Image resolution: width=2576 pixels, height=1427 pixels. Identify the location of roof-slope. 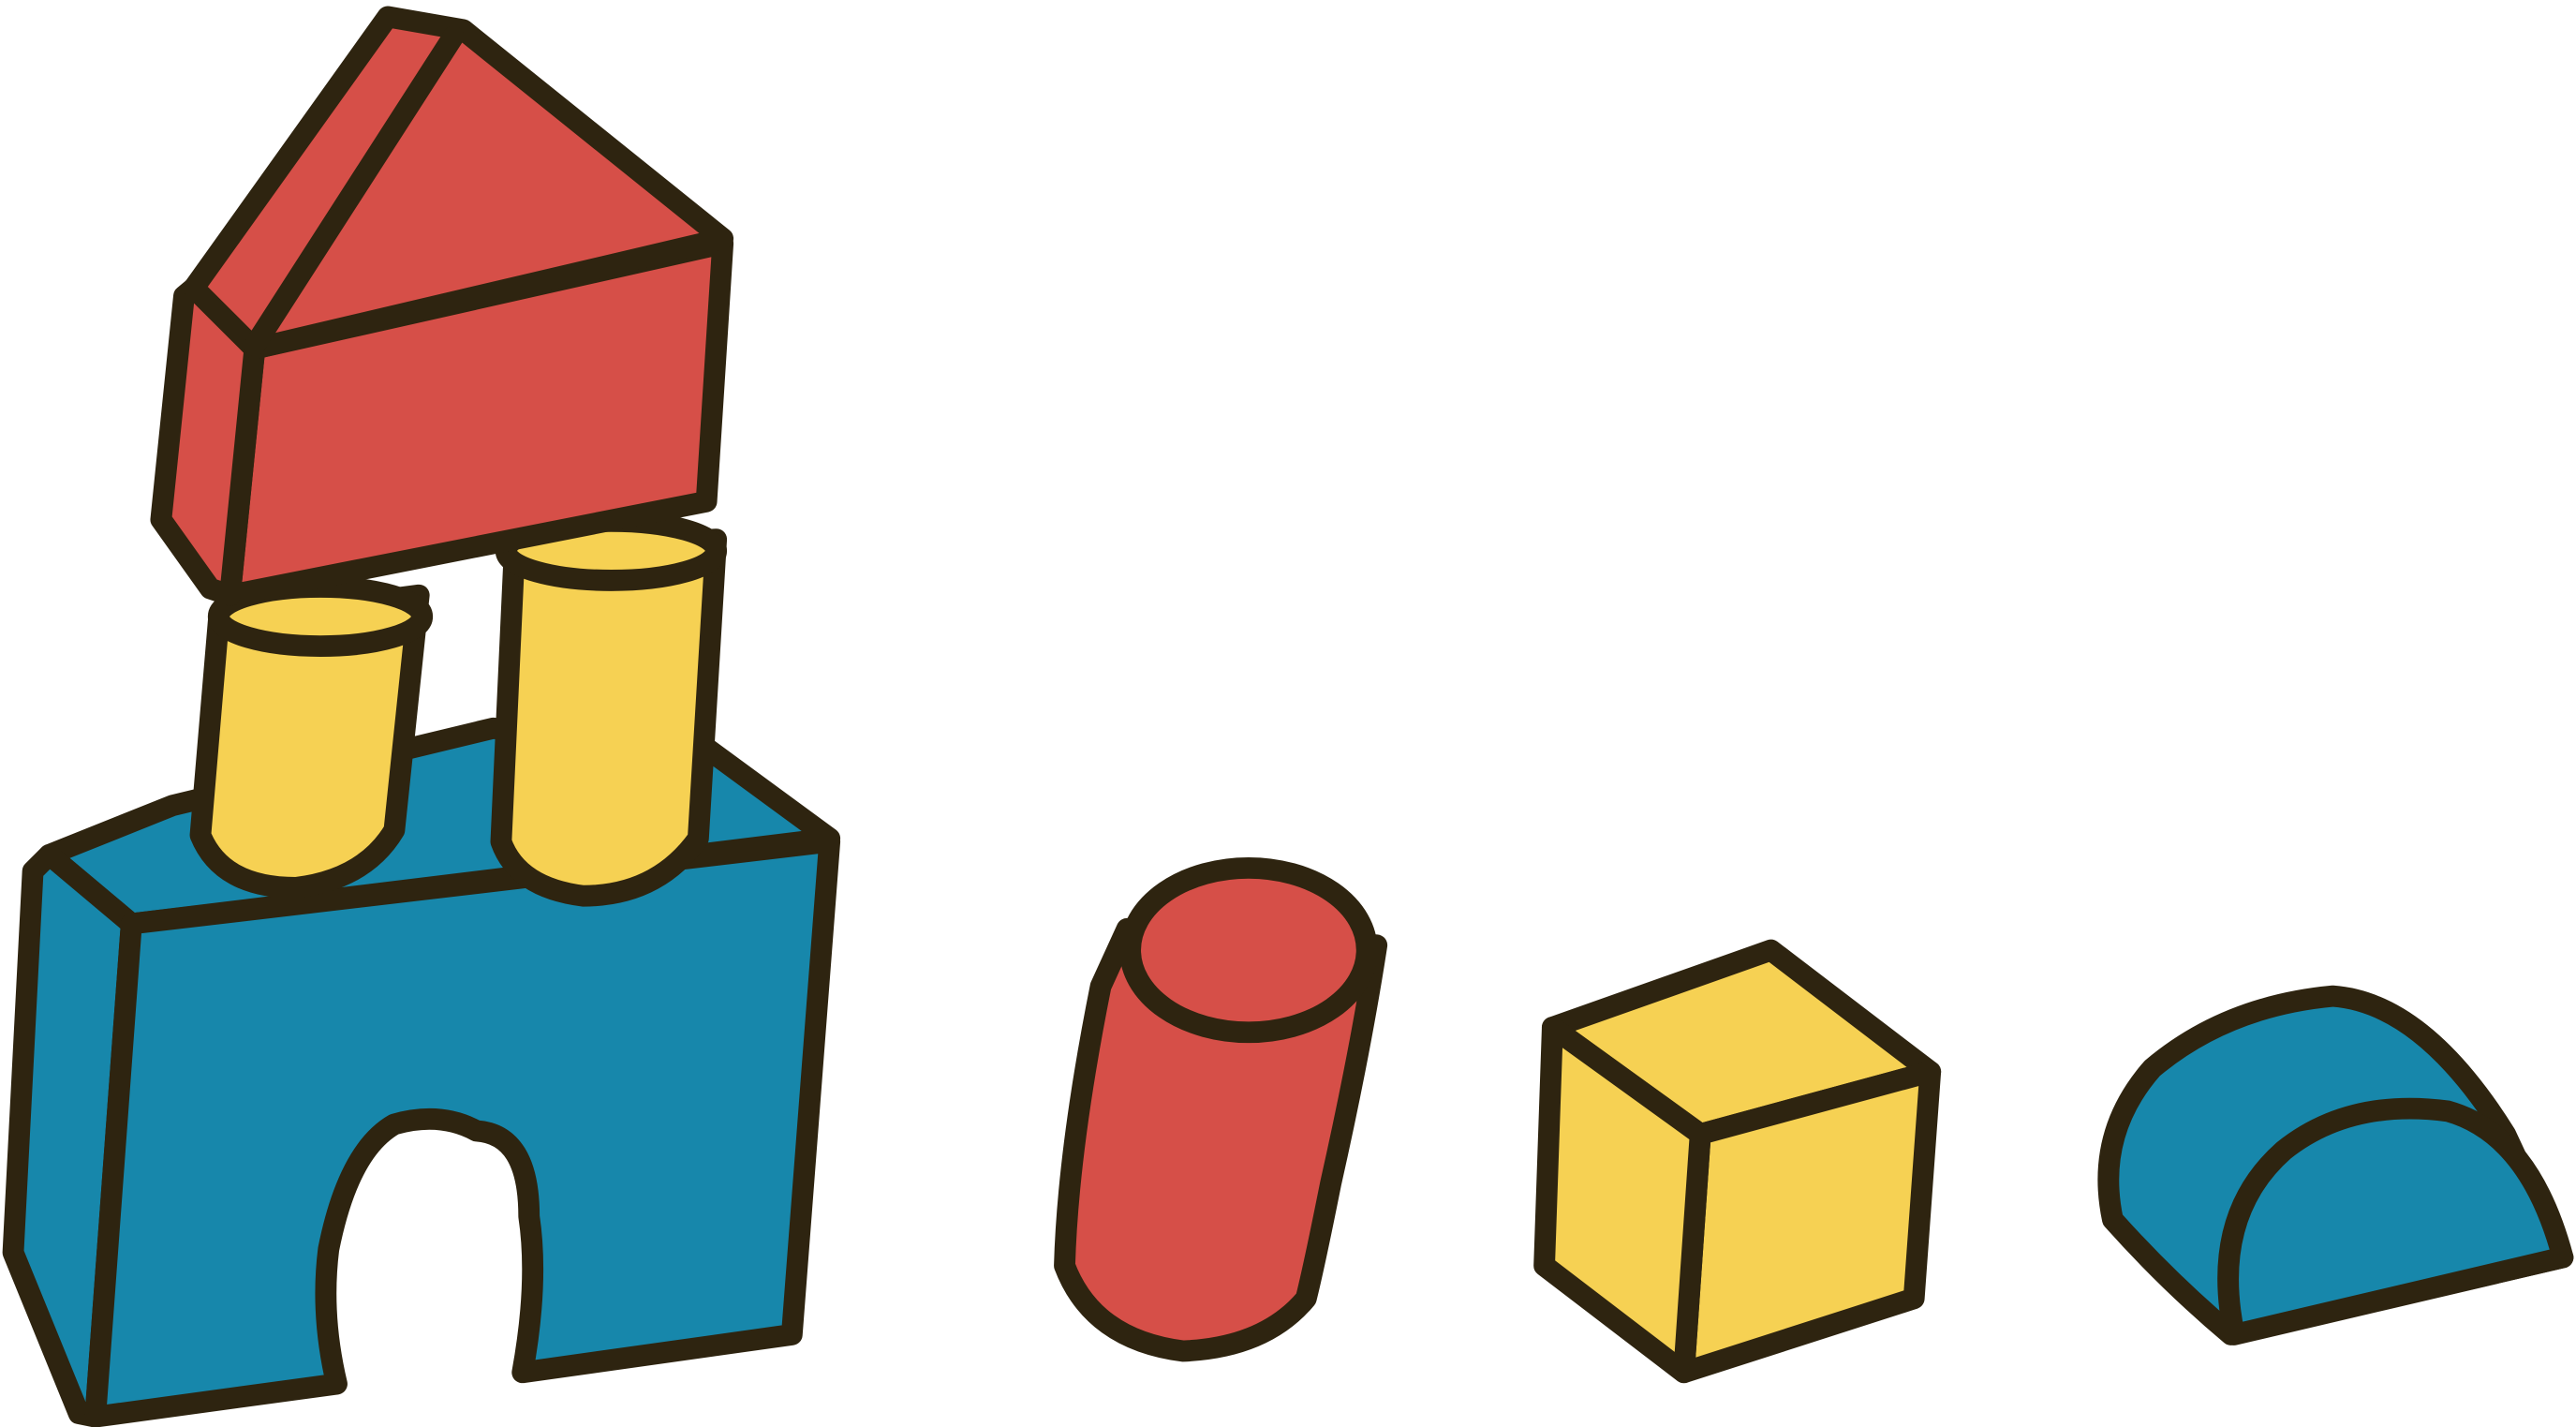
(458, 183).